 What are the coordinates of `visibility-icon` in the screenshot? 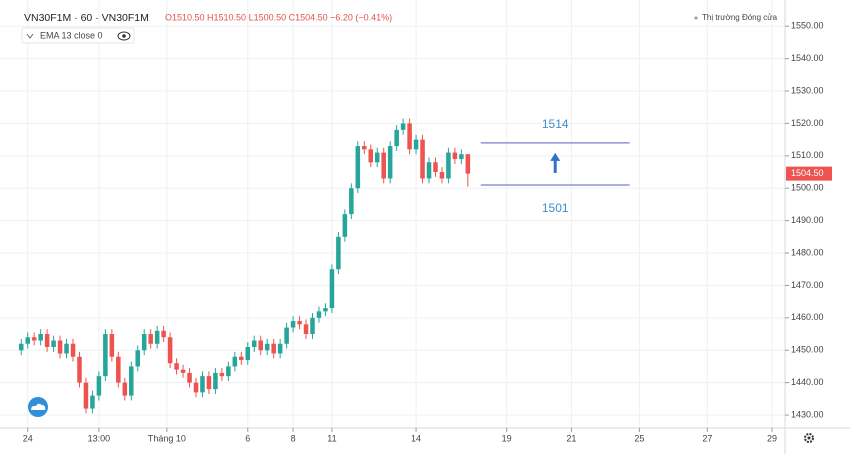 It's located at (124, 36).